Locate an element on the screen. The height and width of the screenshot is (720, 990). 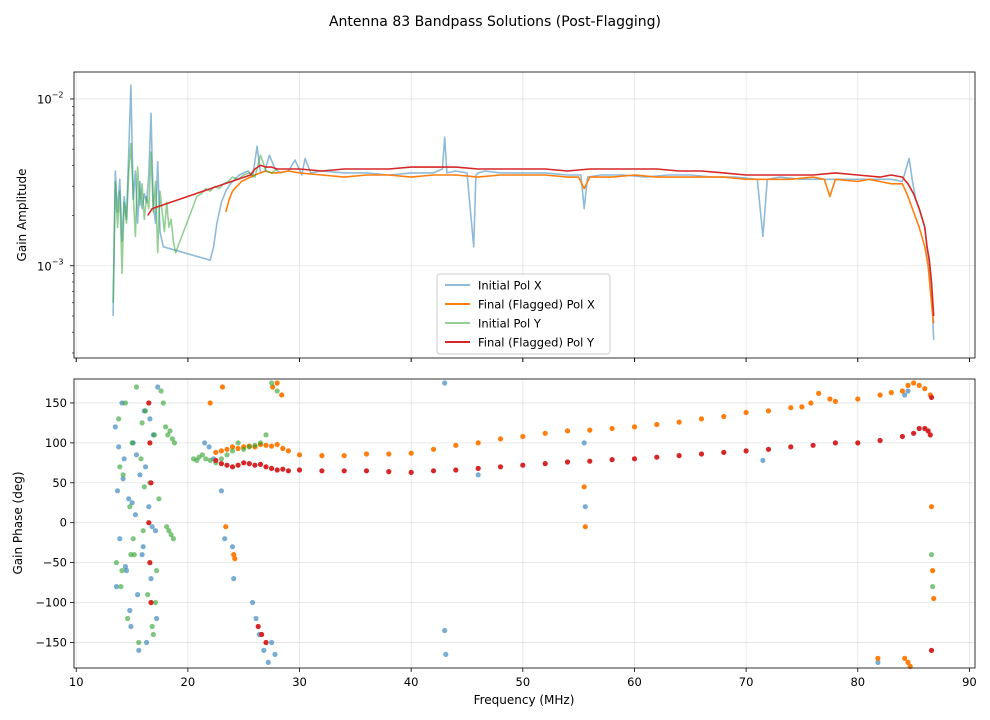
x-tick-label: 70 is located at coordinates (746, 682).